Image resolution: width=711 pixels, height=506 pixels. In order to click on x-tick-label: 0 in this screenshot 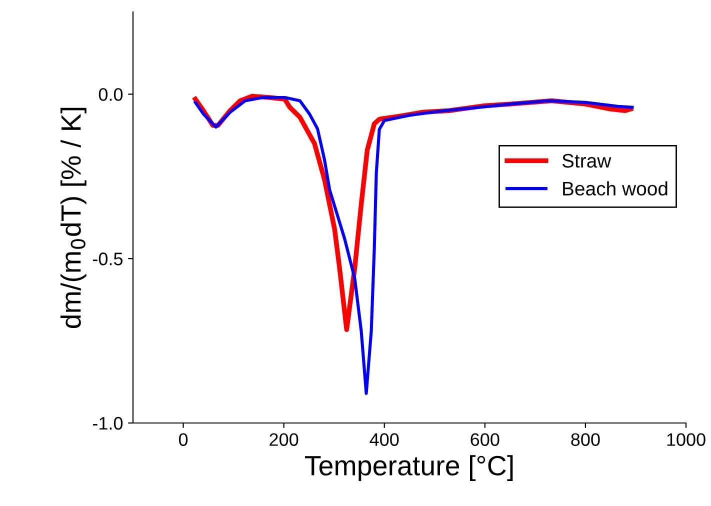, I will do `click(183, 439)`.